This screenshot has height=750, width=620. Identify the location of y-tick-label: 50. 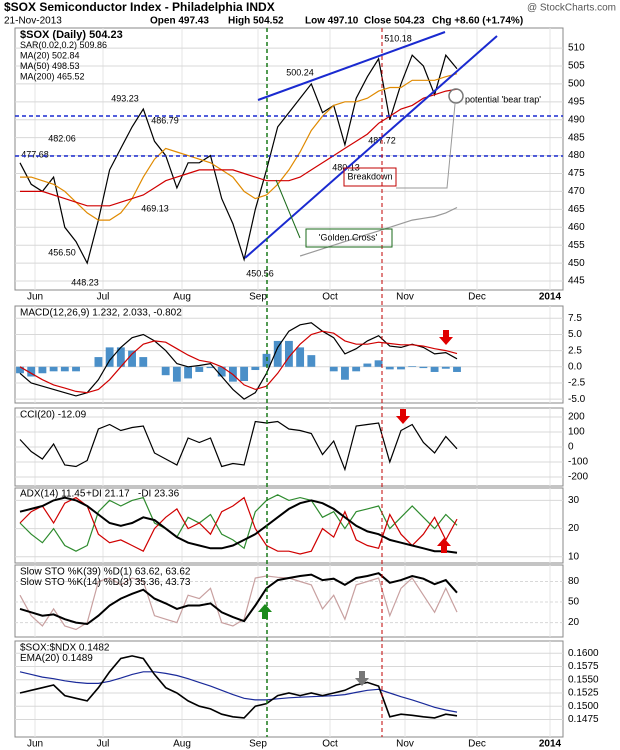
(574, 602).